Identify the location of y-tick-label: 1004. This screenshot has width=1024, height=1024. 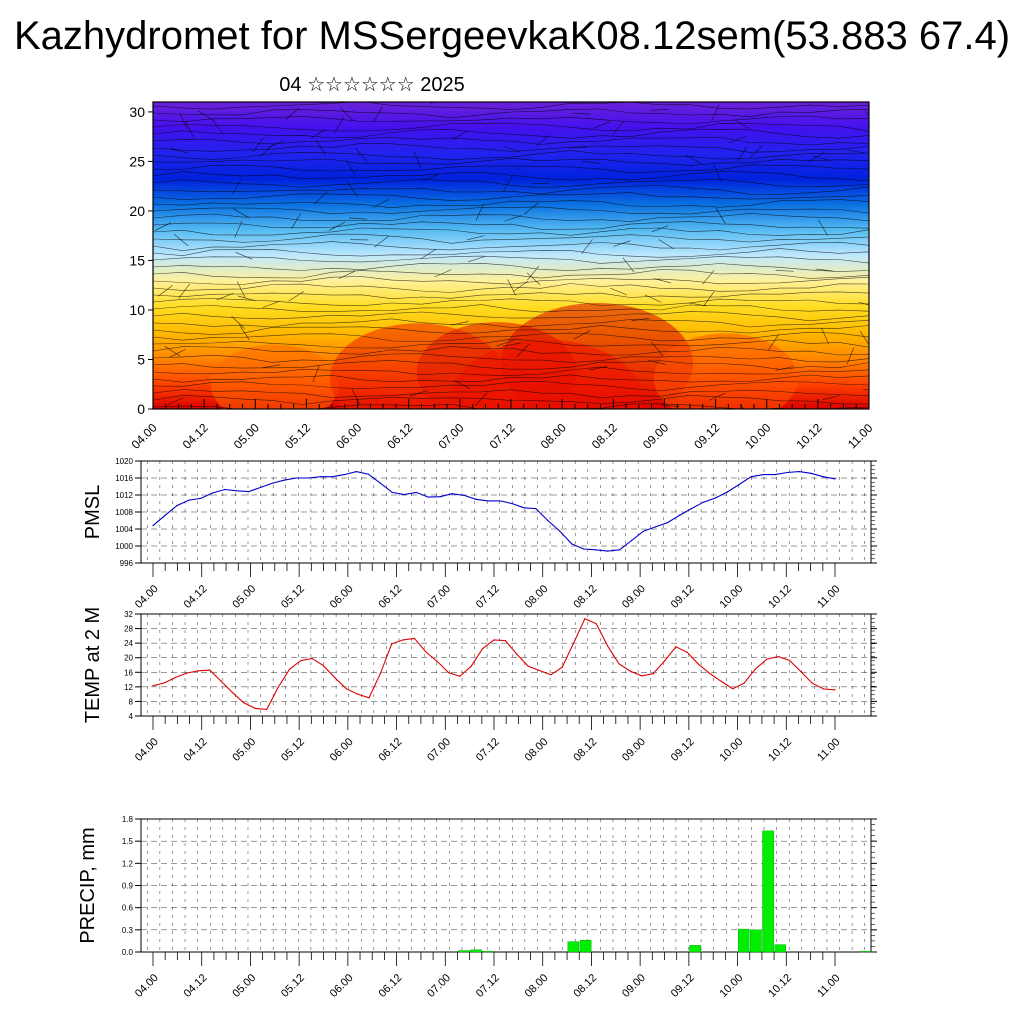
(124, 529).